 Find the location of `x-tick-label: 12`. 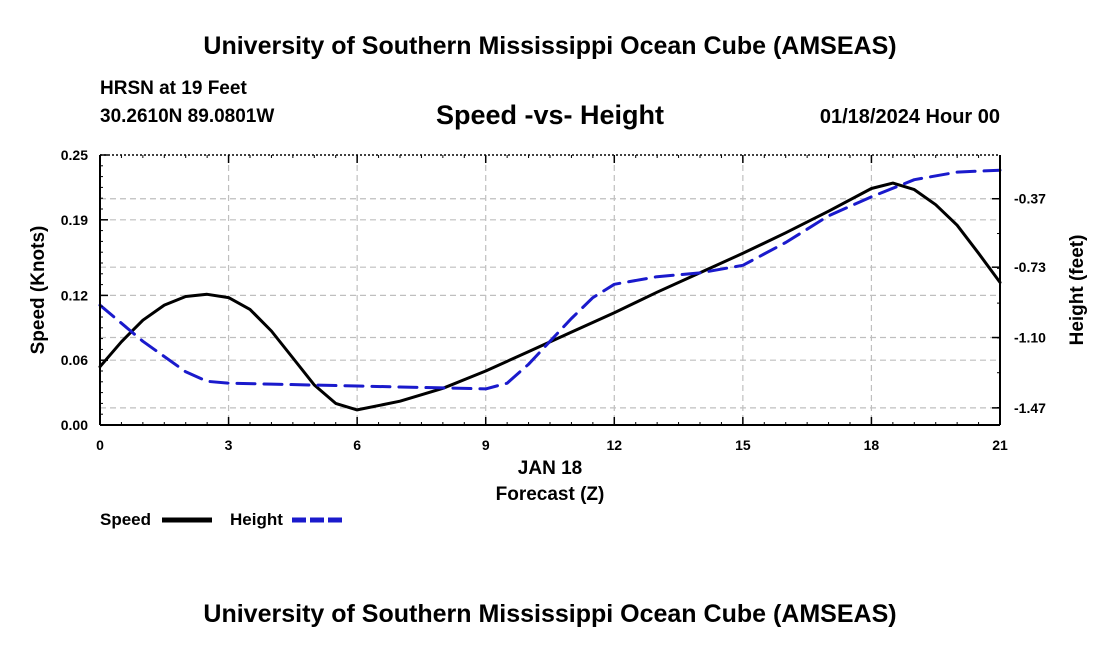

x-tick-label: 12 is located at coordinates (614, 445).